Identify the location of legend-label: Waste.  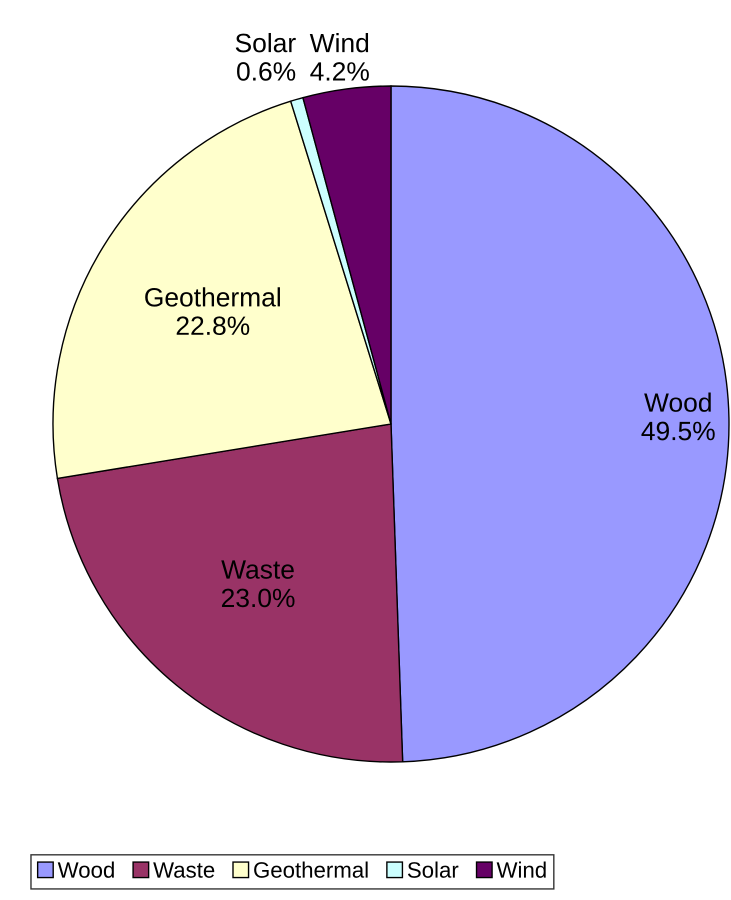
(183, 870).